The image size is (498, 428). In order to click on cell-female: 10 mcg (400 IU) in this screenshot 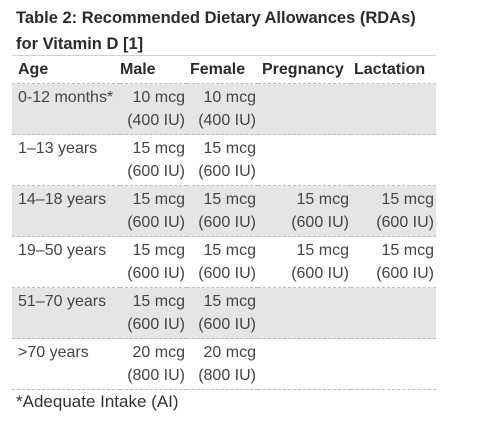, I will do `click(222, 109)`.